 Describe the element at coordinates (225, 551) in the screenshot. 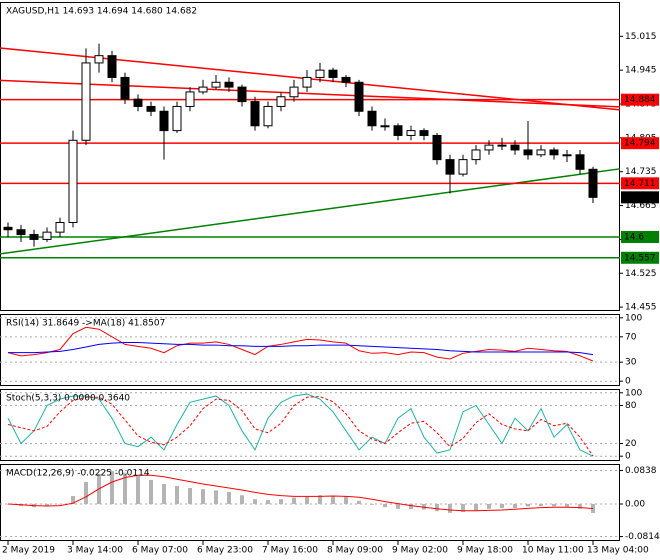

I see `x-tick-label: 6 May 23:00` at that location.